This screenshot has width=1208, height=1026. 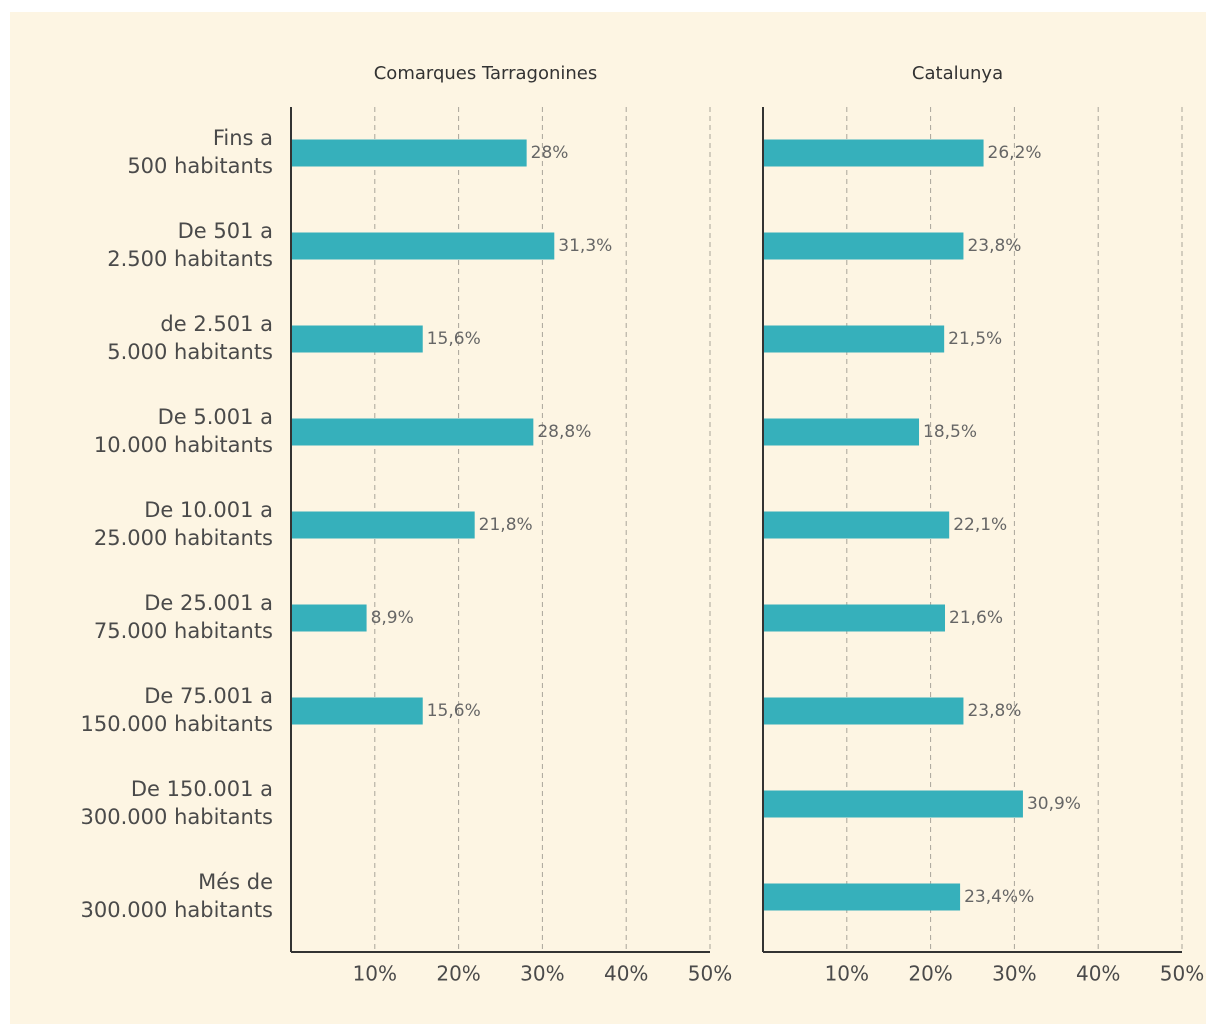 I want to click on category-label: De 25.001 a 75.000 habitants, so click(x=183, y=617).